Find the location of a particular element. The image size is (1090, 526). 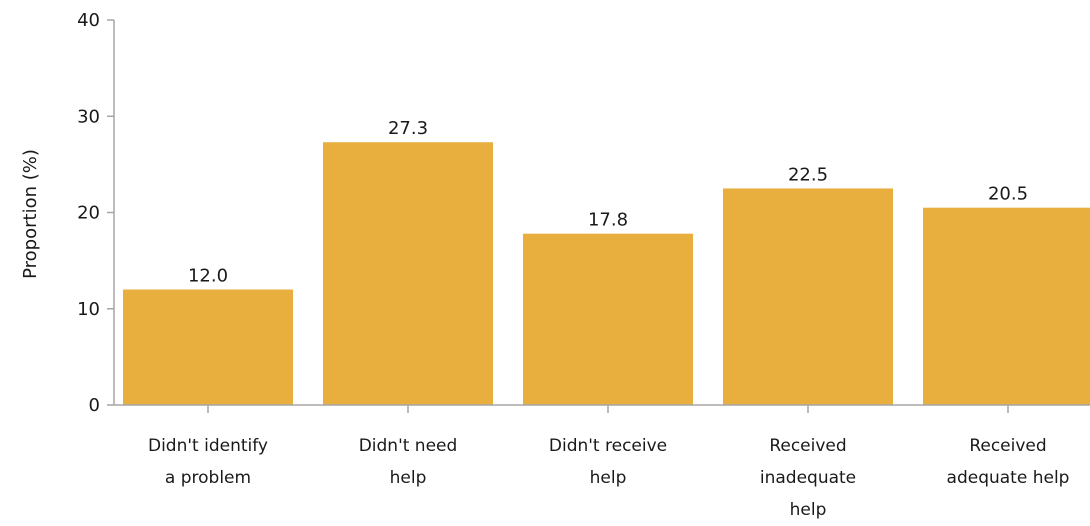

y-tick-label: 20 is located at coordinates (88, 213).